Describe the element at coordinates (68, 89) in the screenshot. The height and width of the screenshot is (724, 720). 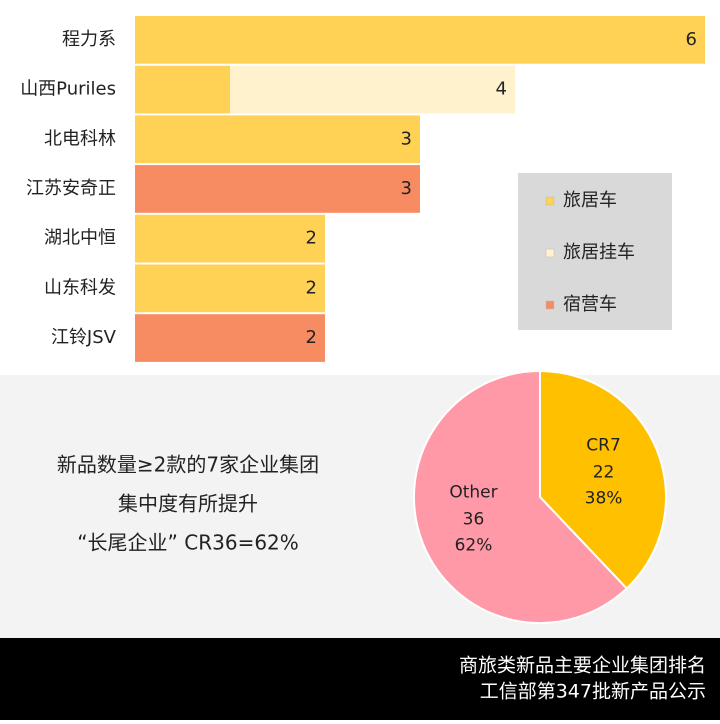
I see `y-tick-label: 山西Puriles` at that location.